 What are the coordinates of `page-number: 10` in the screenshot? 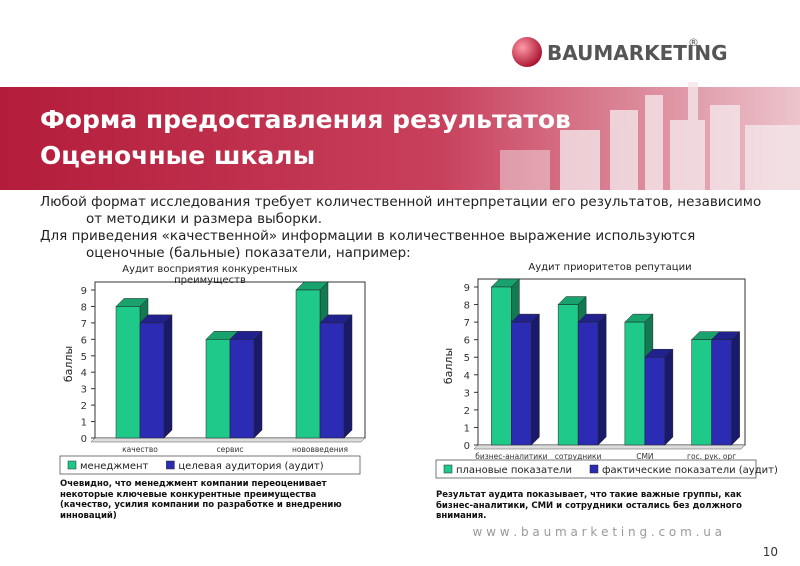 It's located at (770, 552).